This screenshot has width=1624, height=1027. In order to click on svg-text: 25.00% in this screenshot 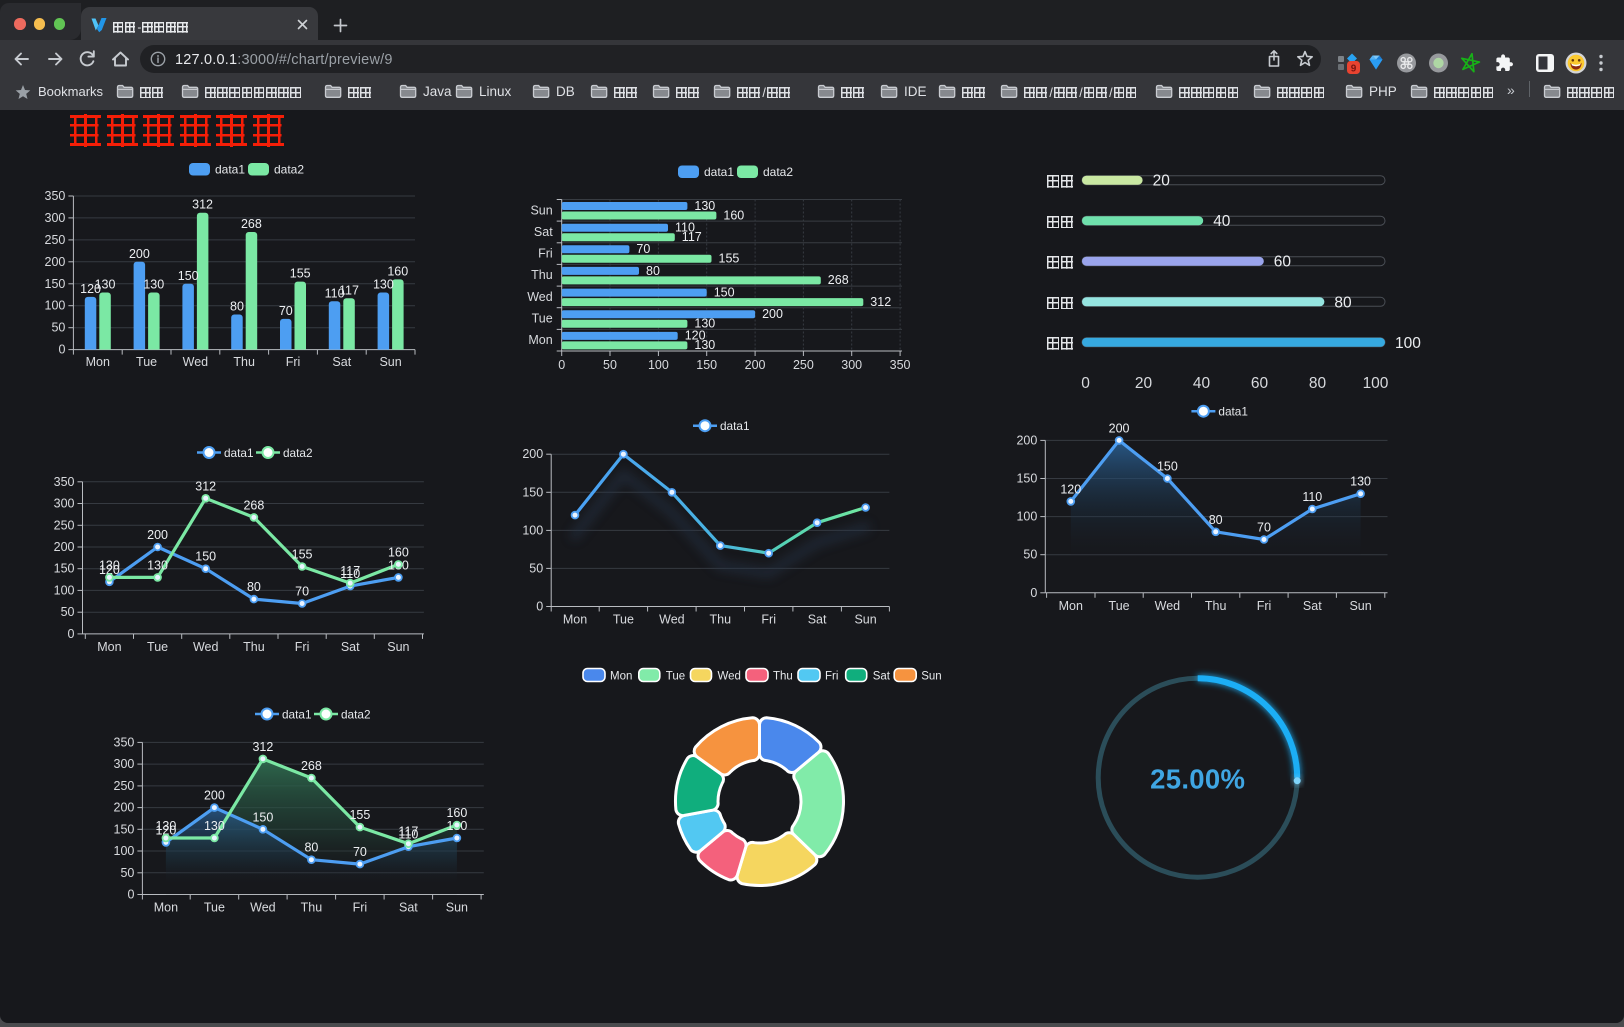, I will do `click(1197, 779)`.